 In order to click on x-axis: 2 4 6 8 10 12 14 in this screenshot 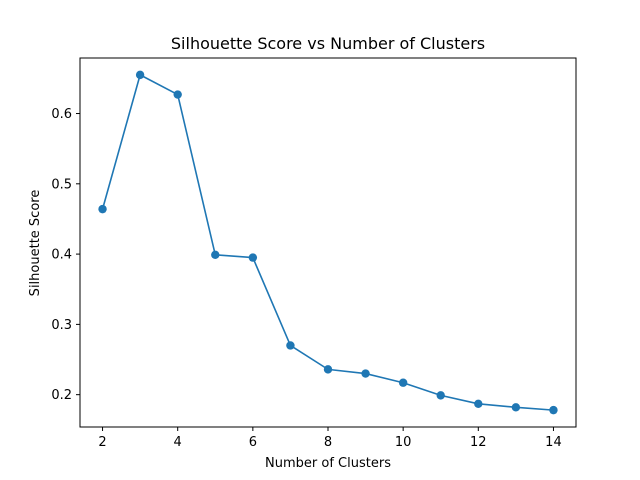, I will do `click(330, 438)`.